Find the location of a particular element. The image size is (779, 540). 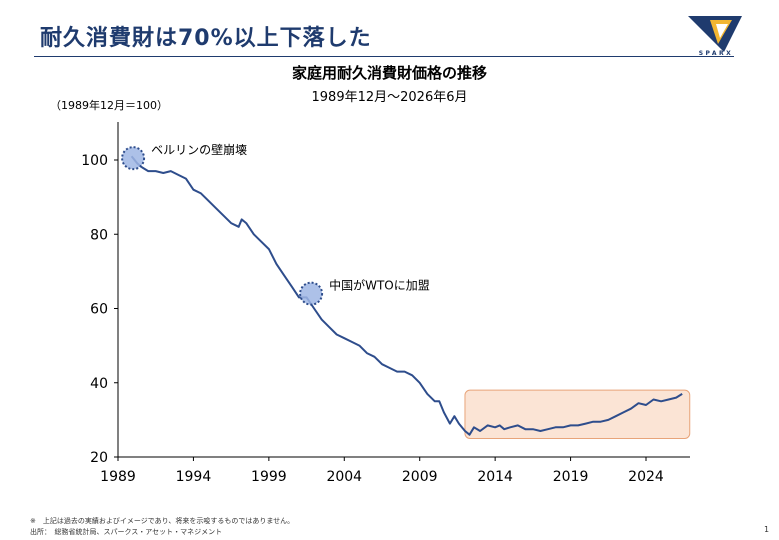

footnote: ※ 上記は過去の実績およびイメージであり、将来を示唆するものではありません。 is located at coordinates (162, 521).